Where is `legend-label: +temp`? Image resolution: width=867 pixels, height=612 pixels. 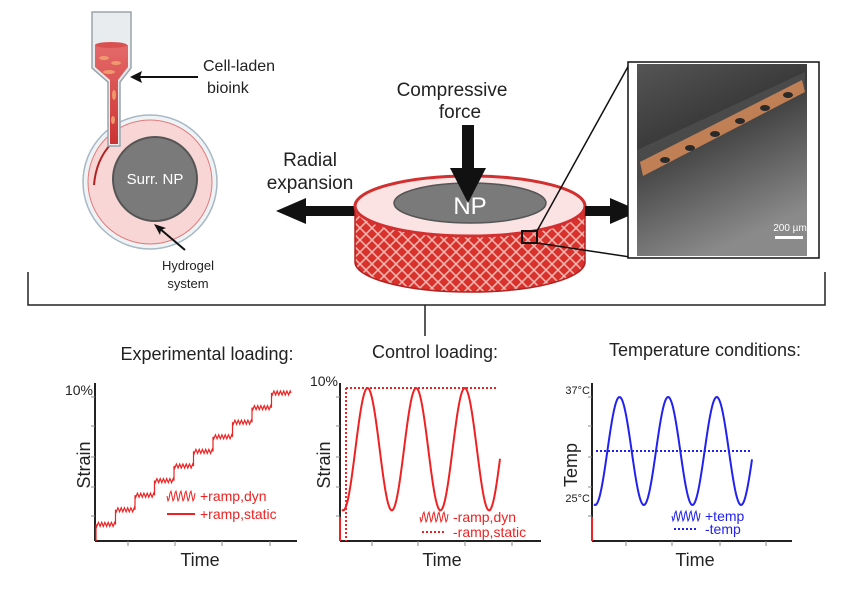
legend-label: +temp is located at coordinates (725, 516).